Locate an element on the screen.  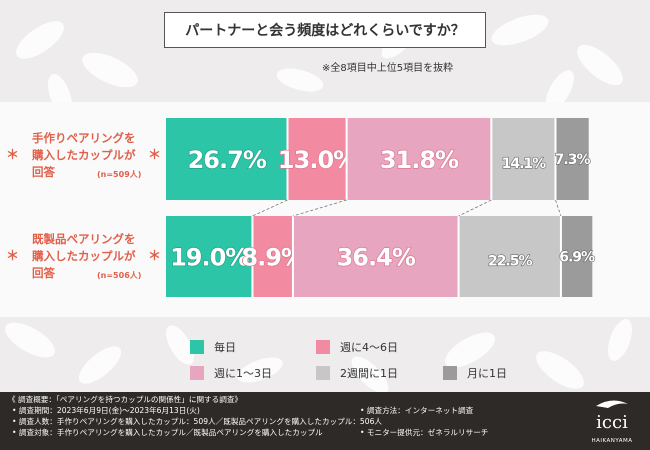
data-label: 14.1% is located at coordinates (524, 164).